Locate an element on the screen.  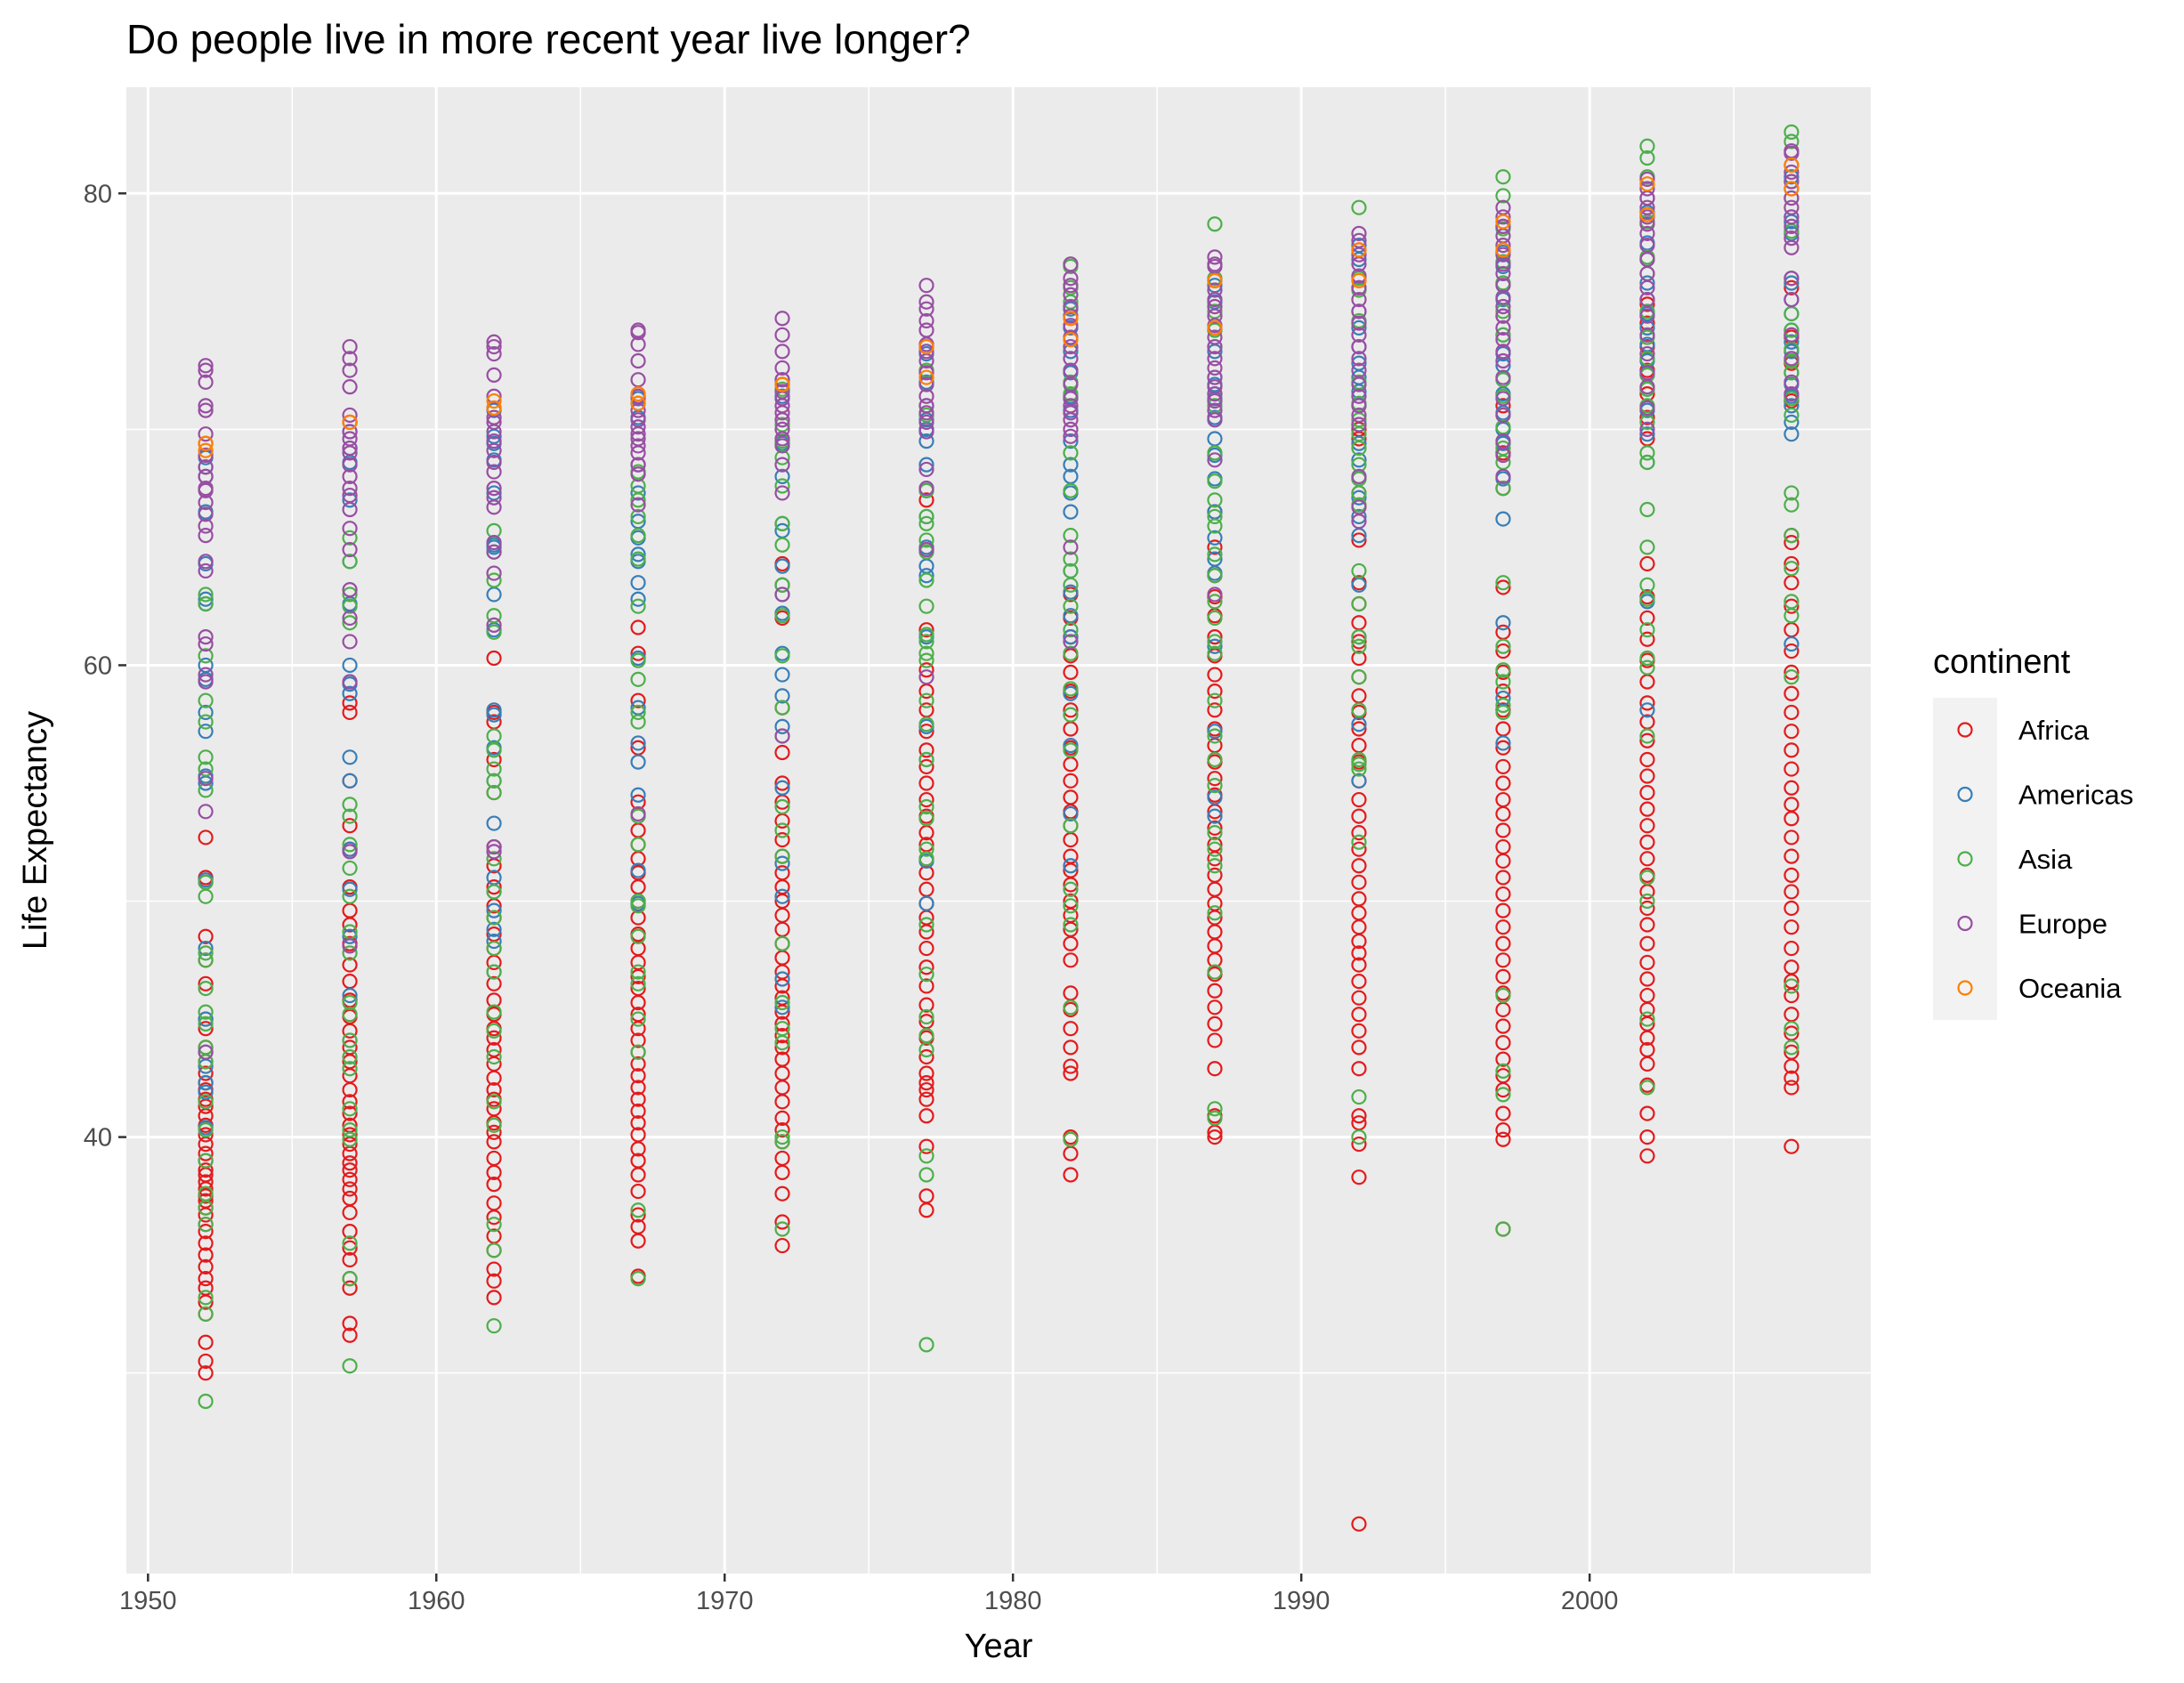
legend-key-africa is located at coordinates (1965, 730).